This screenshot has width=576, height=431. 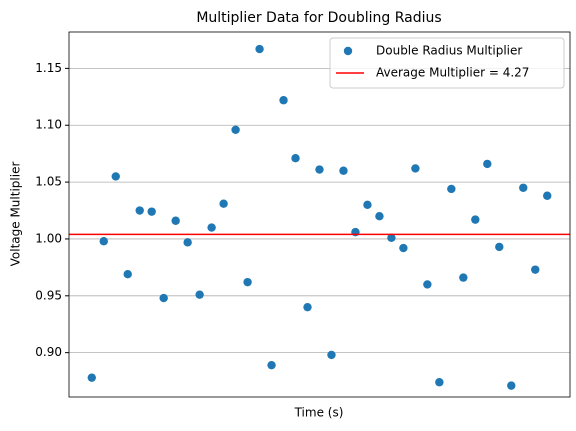 What do you see at coordinates (452, 73) in the screenshot?
I see `legend-label: Average Multiplier = 4.27` at bounding box center [452, 73].